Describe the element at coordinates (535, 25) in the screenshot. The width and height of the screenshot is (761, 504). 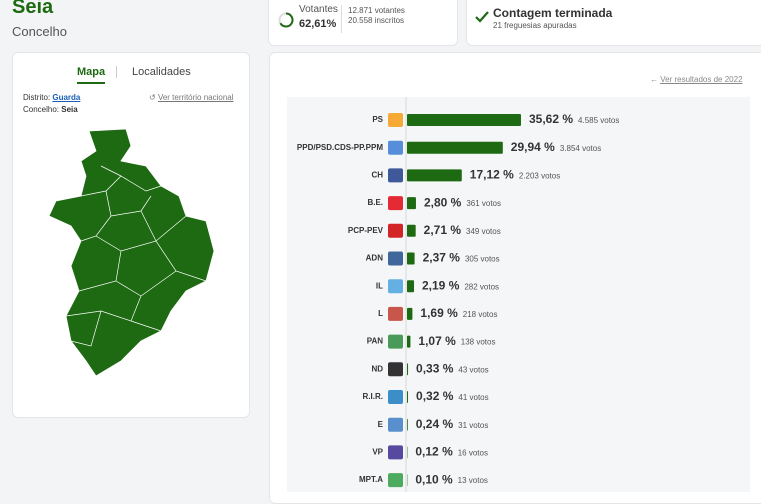
I see `status-detail: 21 freguesias apuradas` at that location.